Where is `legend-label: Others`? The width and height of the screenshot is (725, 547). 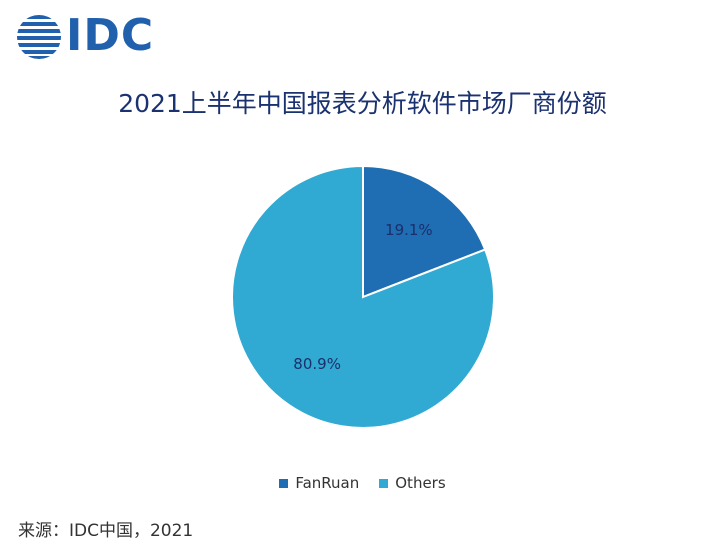 legend-label: Others is located at coordinates (420, 483).